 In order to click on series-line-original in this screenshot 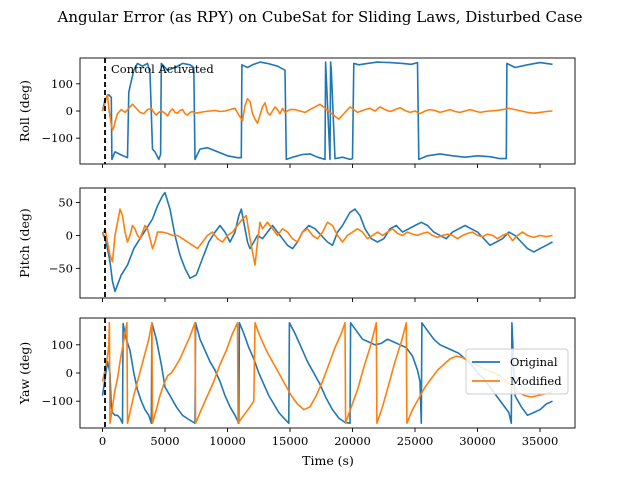, I will do `click(327, 111)`.